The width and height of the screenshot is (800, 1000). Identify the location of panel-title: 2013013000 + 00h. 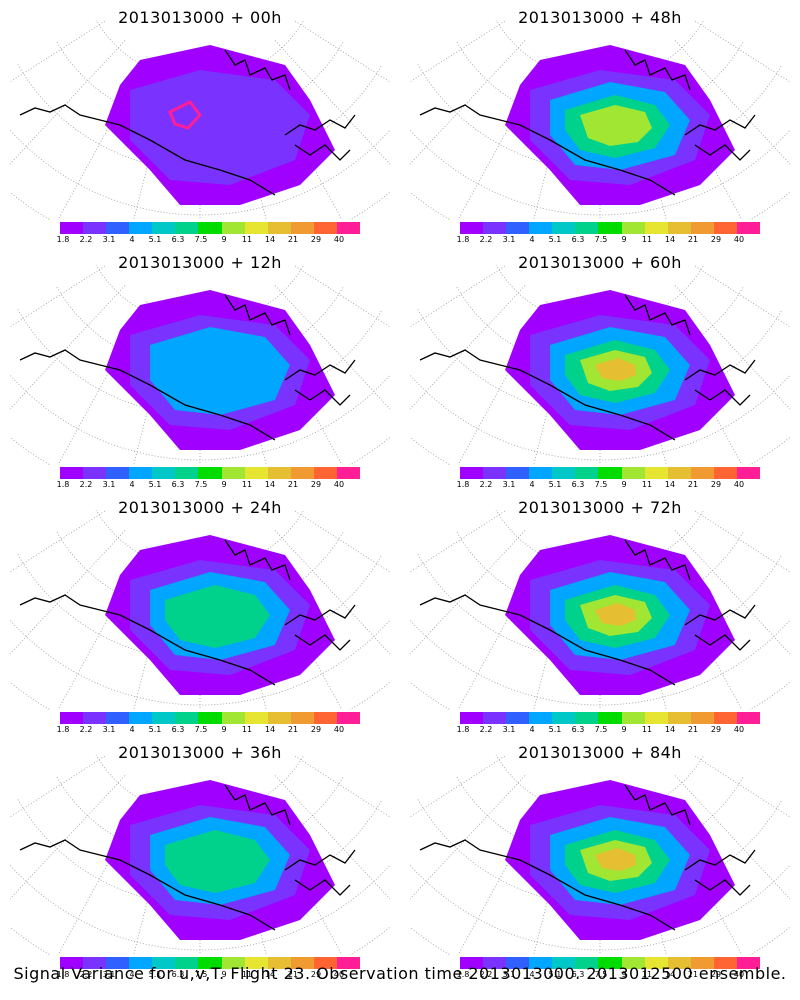
(200, 17).